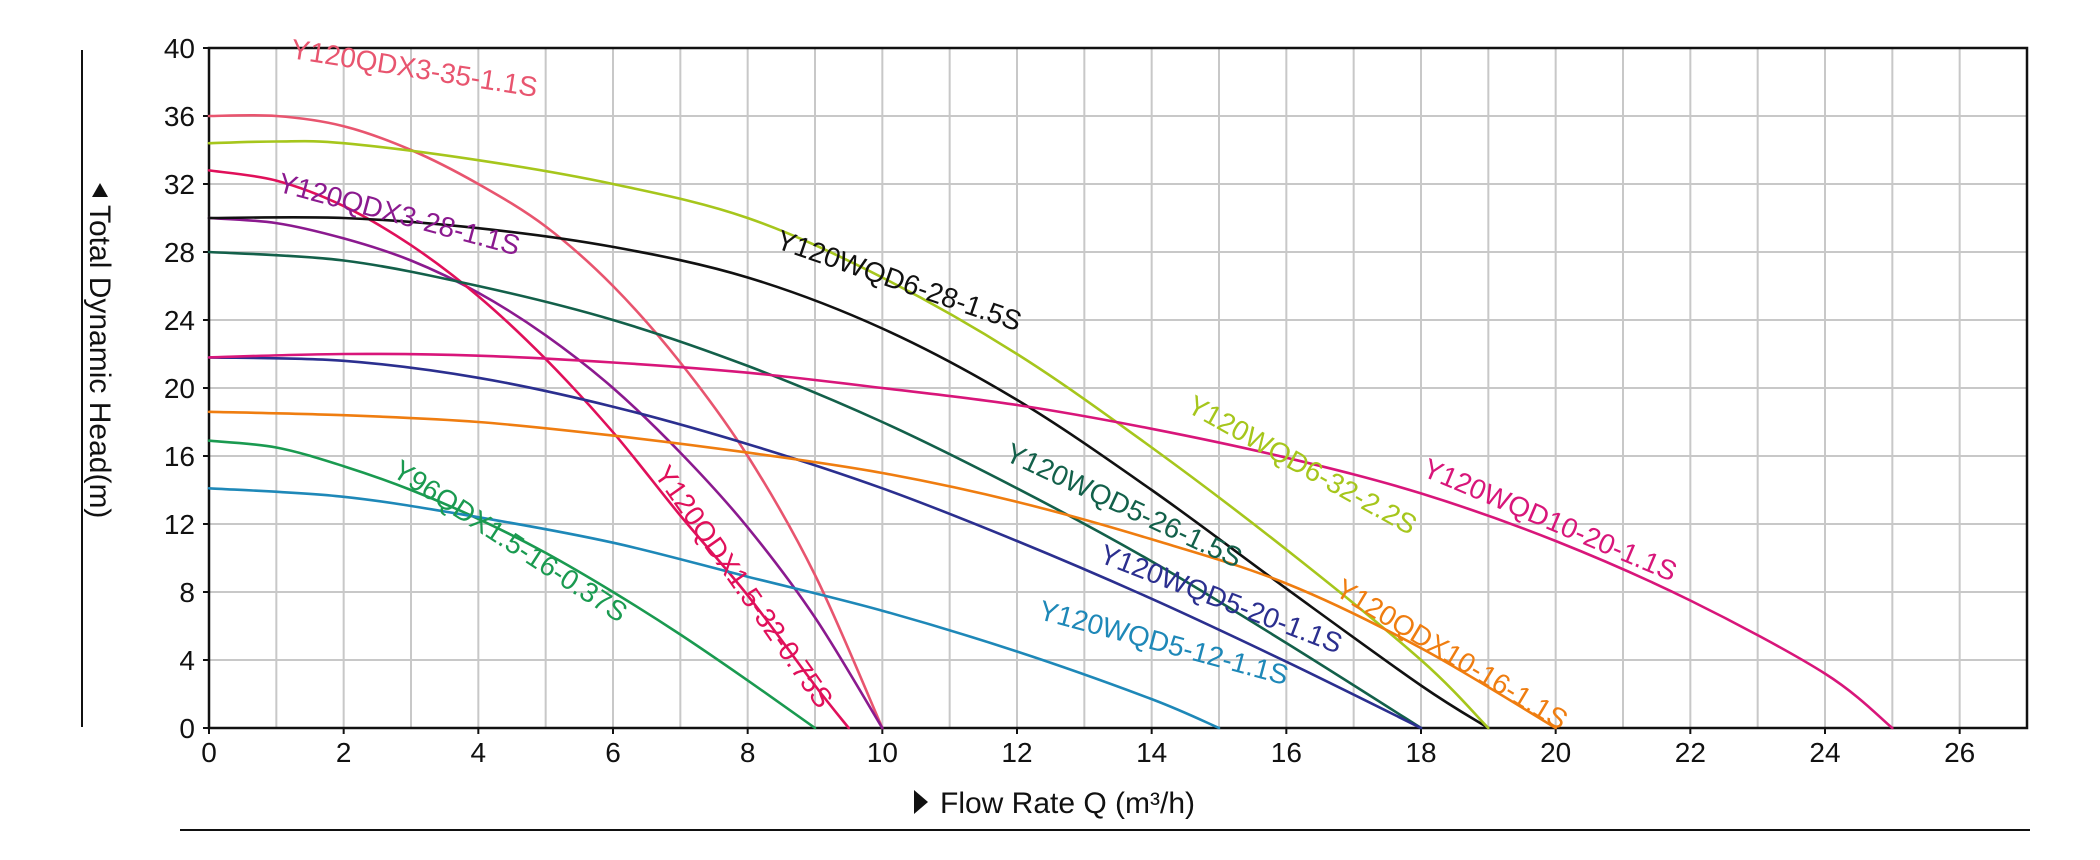  Describe the element at coordinates (1959, 752) in the screenshot. I see `x-tick-label: 26` at that location.